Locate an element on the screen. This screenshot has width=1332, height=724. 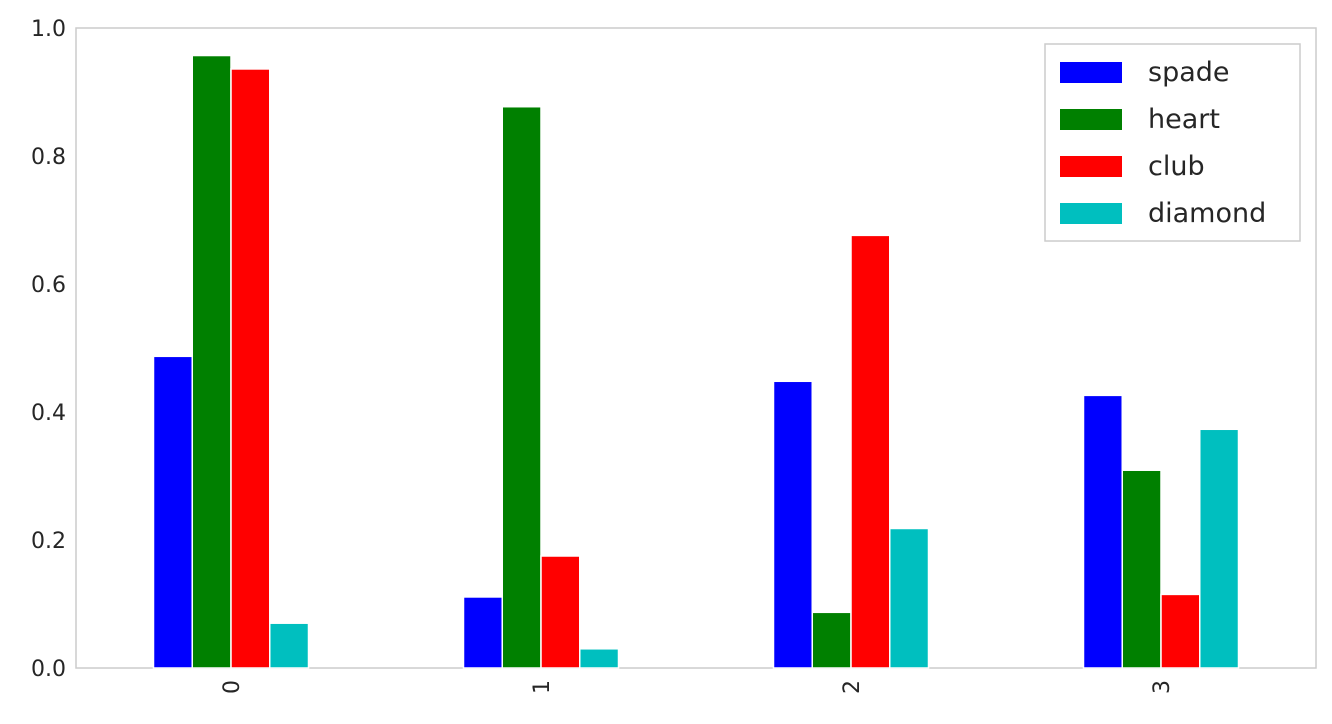
y-tick-label: 0.0 is located at coordinates (48, 669).